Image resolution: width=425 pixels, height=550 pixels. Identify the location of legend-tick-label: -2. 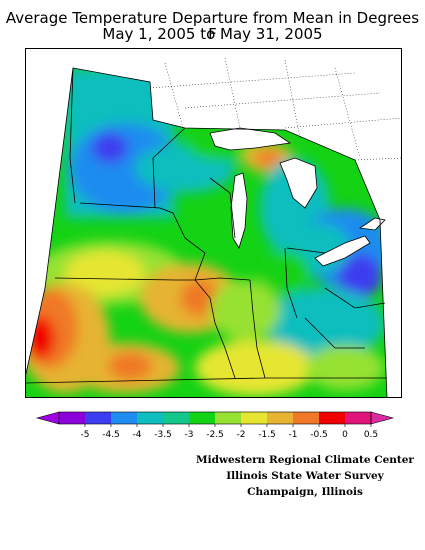
(241, 435).